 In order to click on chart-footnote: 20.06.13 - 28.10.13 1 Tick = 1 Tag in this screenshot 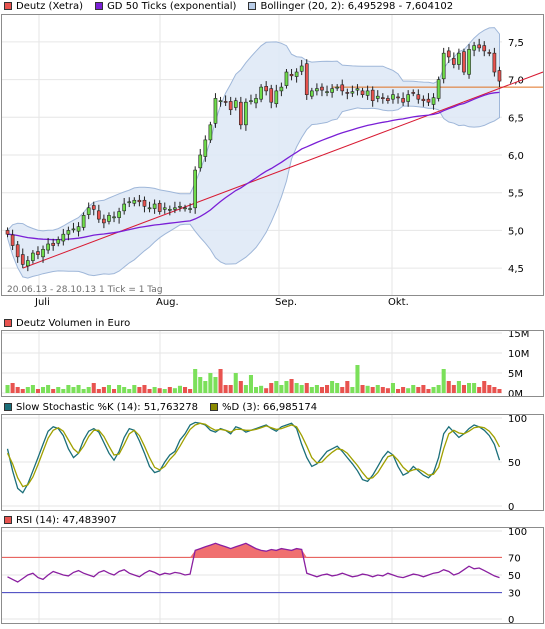, I will do `click(85, 290)`.